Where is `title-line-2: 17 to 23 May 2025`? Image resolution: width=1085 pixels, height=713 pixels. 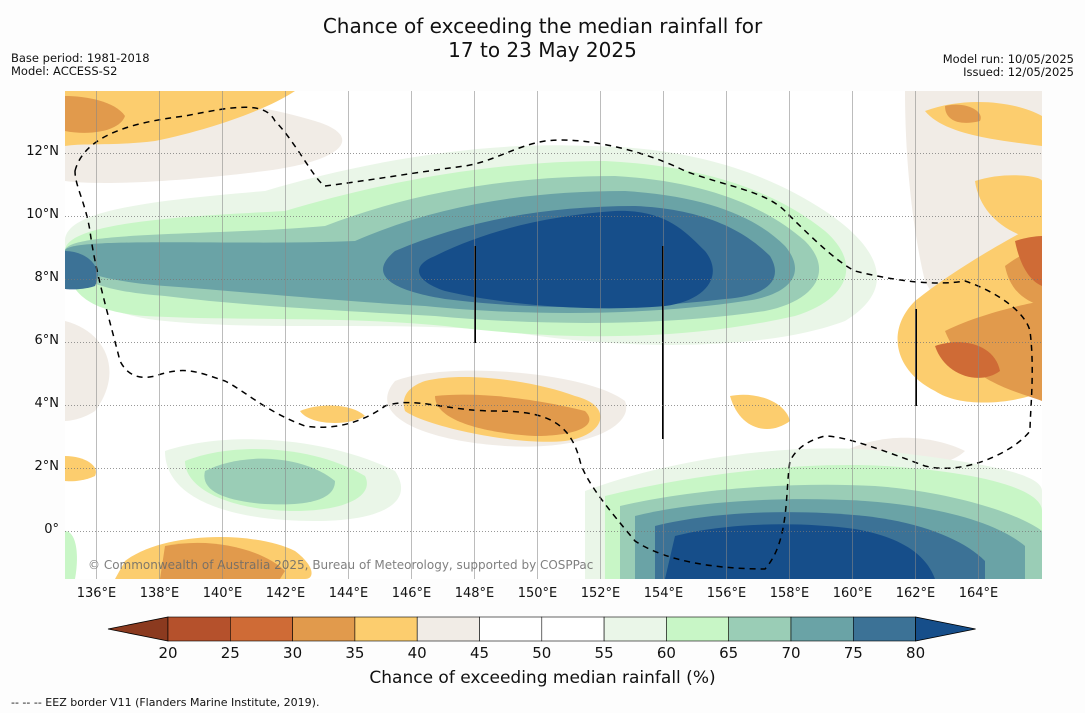 title-line-2: 17 to 23 May 2025 is located at coordinates (542, 50).